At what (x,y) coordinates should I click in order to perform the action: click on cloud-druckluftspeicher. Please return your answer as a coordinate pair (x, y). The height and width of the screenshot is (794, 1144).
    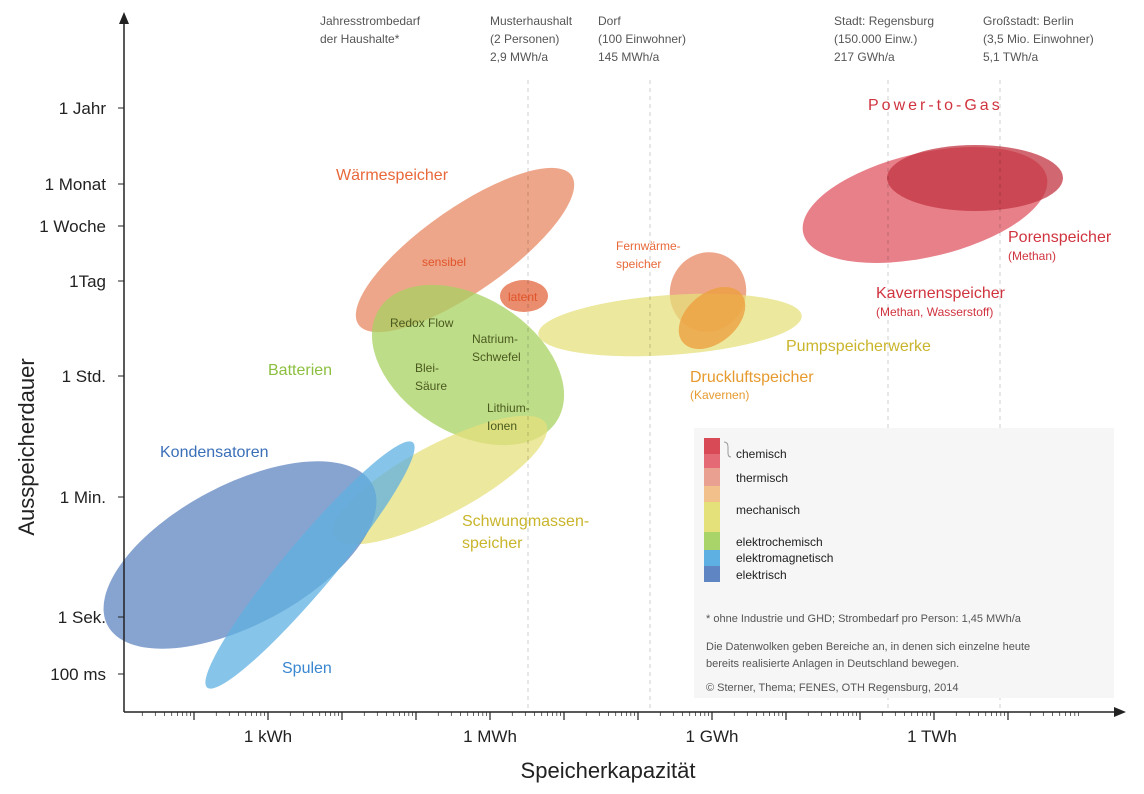
    Looking at the image, I should click on (712, 318).